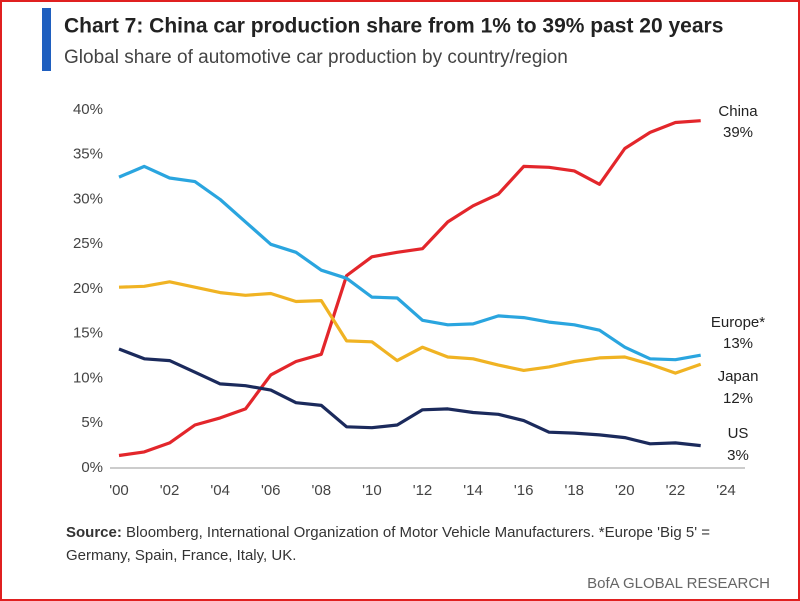  Describe the element at coordinates (372, 490) in the screenshot. I see `x-tick-label: '10` at that location.